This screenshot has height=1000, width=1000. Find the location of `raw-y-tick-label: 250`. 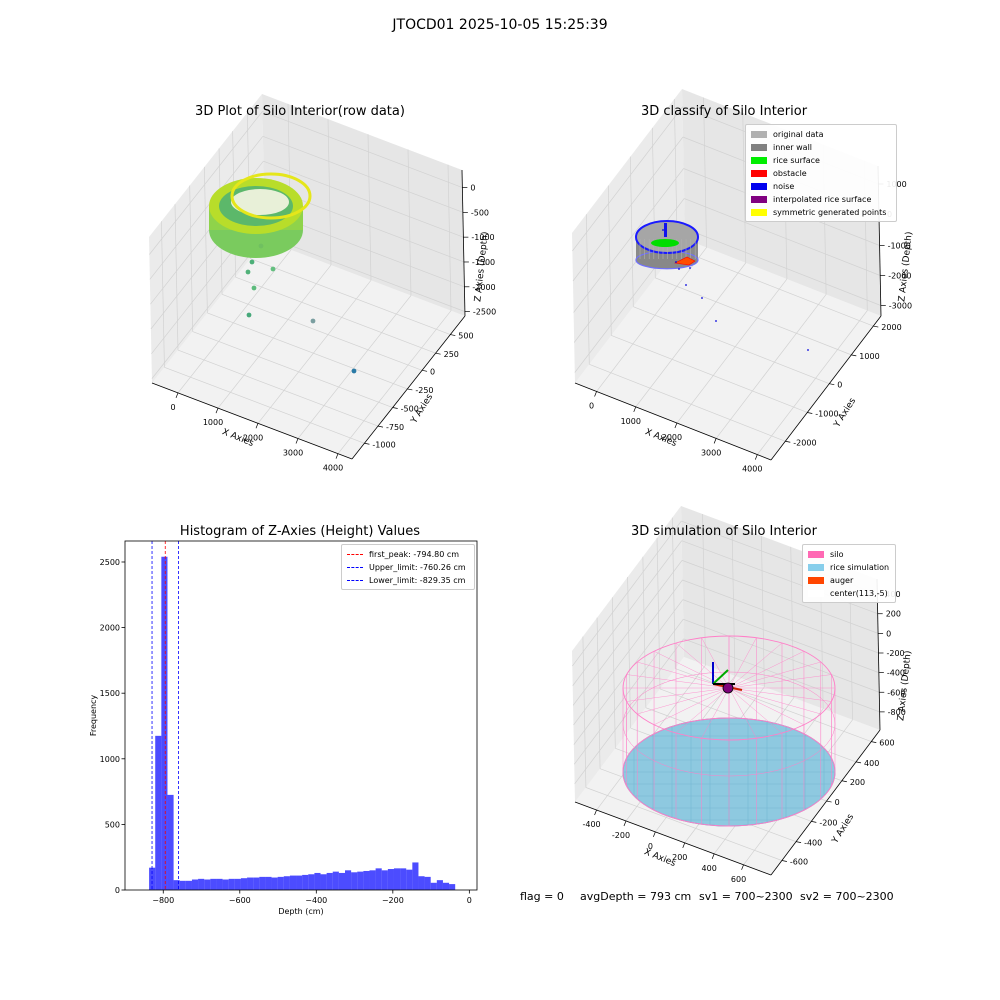

raw-y-tick-label: 250 is located at coordinates (451, 354).